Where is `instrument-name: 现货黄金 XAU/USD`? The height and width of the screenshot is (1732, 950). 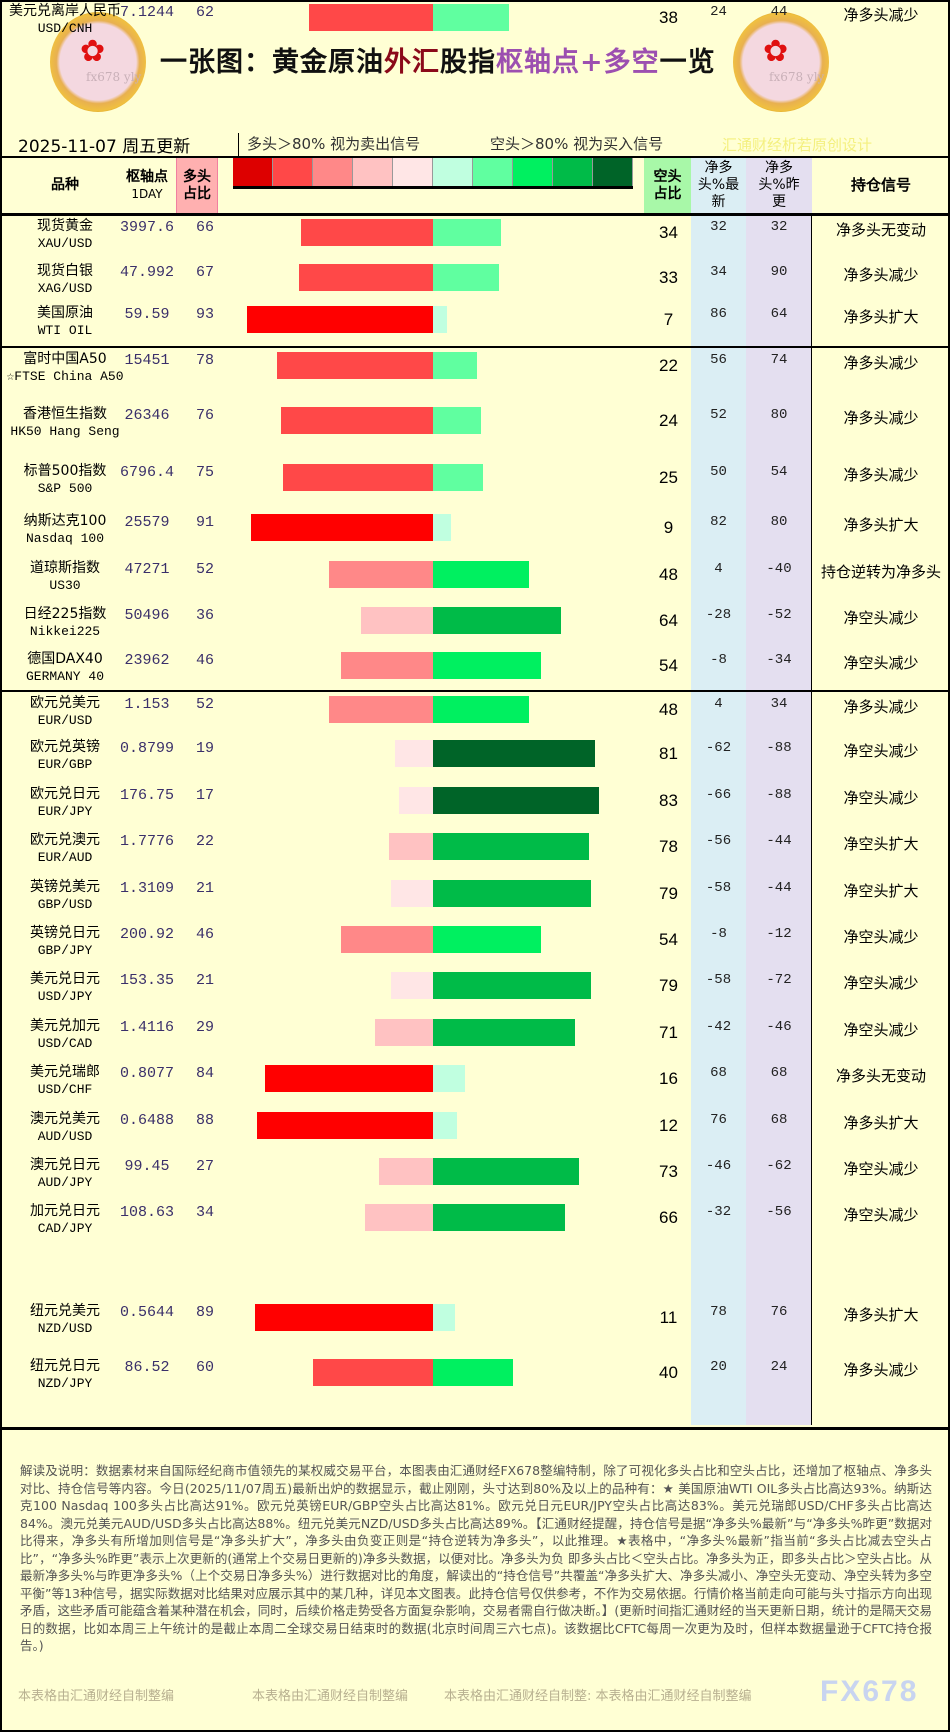 instrument-name: 现货黄金 XAU/USD is located at coordinates (65, 234).